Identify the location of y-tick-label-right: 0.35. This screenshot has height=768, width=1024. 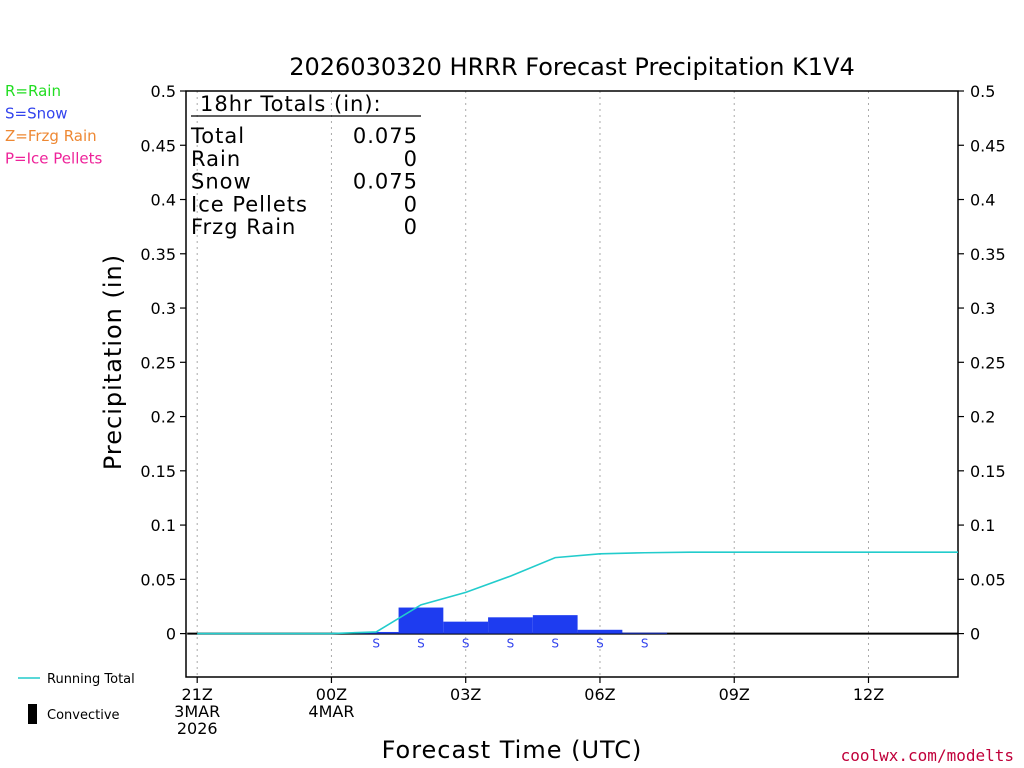
(988, 254).